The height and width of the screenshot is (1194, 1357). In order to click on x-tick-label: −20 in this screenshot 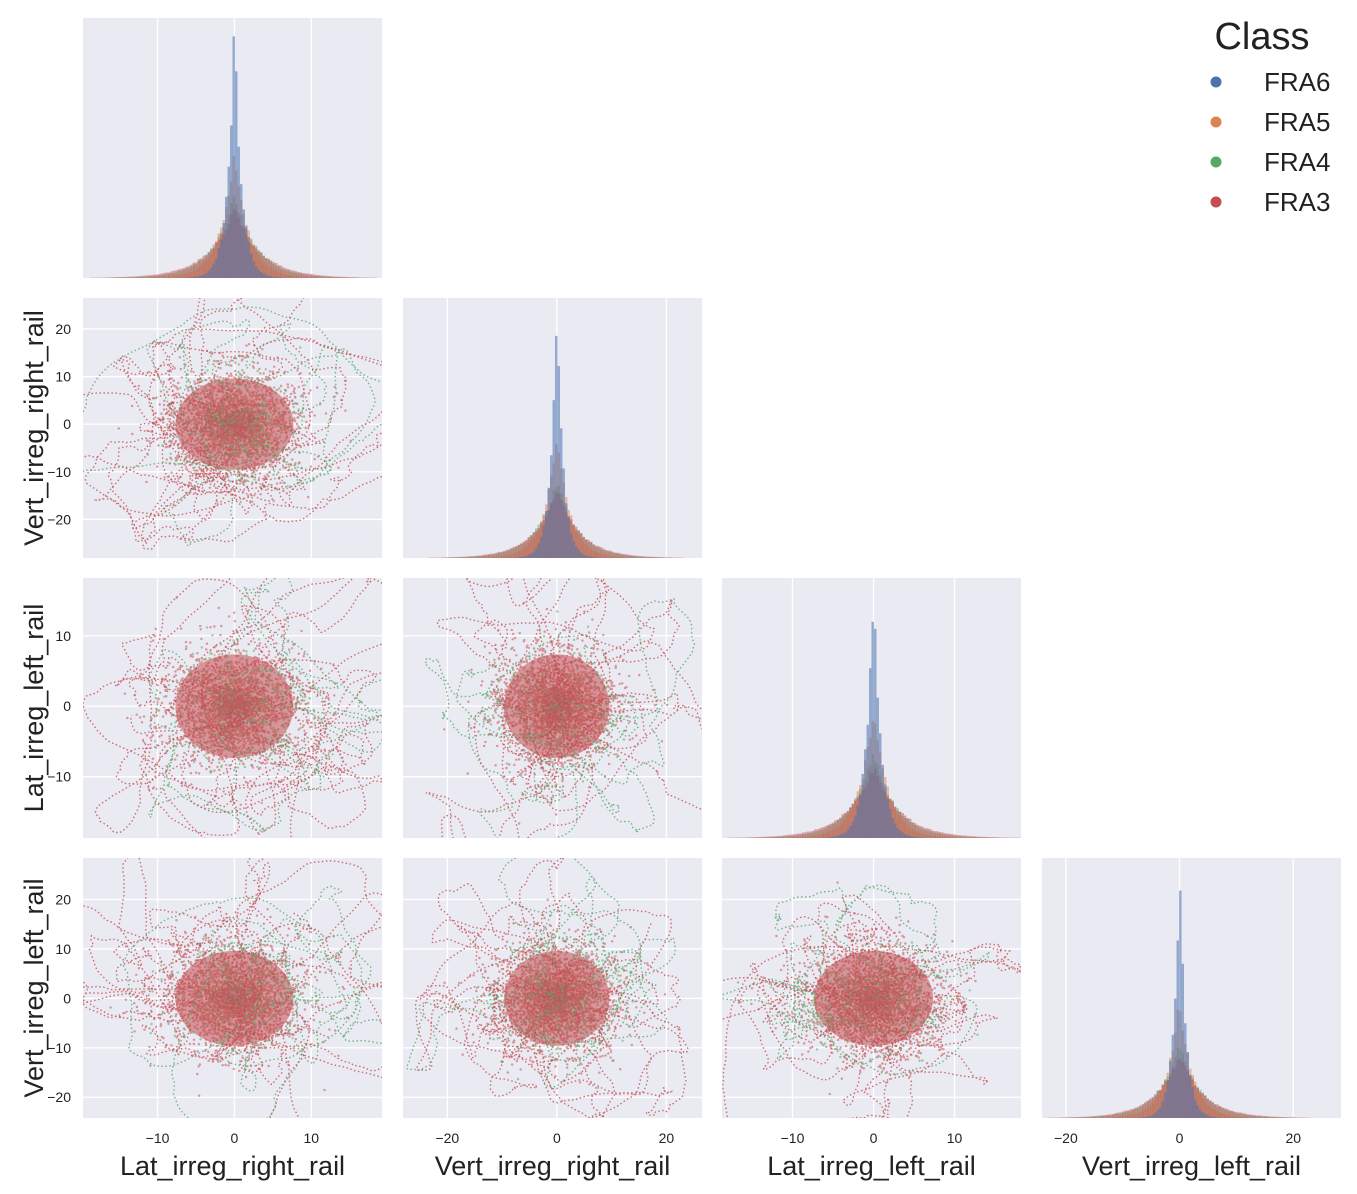, I will do `click(1066, 1138)`.